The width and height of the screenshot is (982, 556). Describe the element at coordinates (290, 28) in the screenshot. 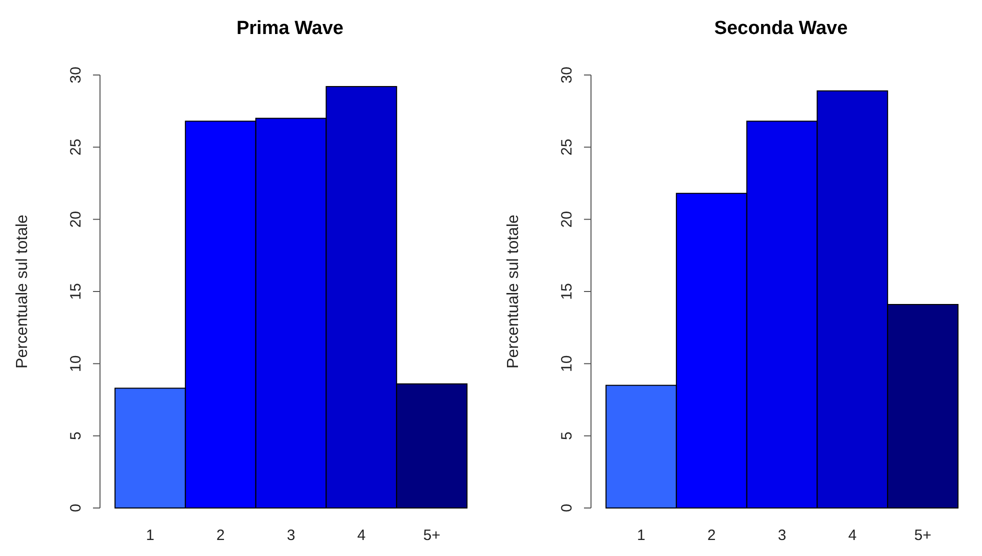

I see `chart-title: Prima Wave` at that location.